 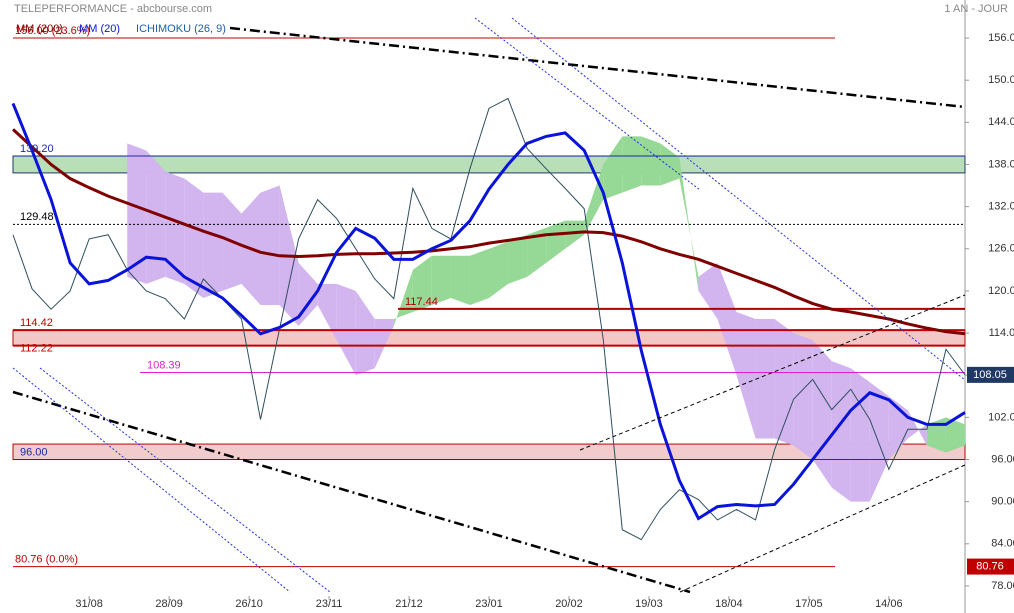 What do you see at coordinates (39, 29) in the screenshot?
I see `legend-entry: MM (200)` at bounding box center [39, 29].